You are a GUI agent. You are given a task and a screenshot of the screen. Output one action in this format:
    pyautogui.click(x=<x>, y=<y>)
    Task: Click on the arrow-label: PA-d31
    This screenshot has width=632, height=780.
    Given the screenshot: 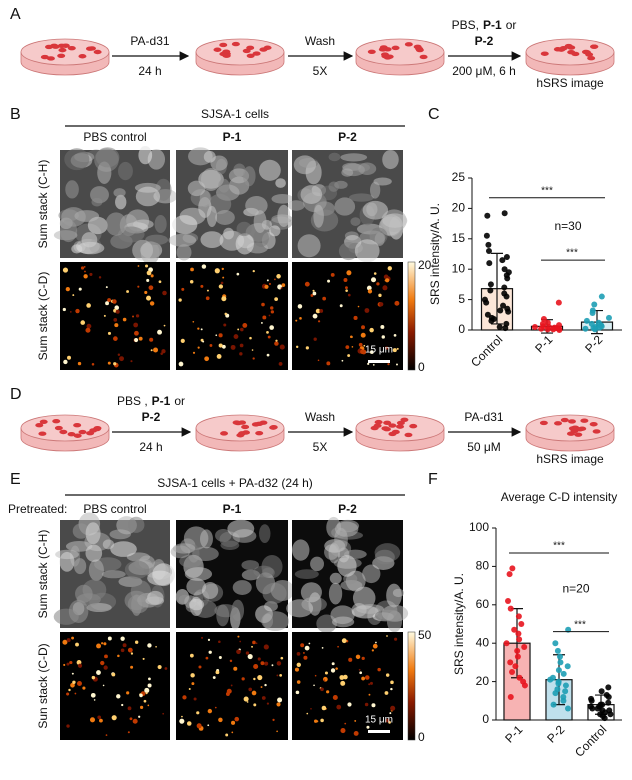 What is the action you would take?
    pyautogui.click(x=483, y=417)
    